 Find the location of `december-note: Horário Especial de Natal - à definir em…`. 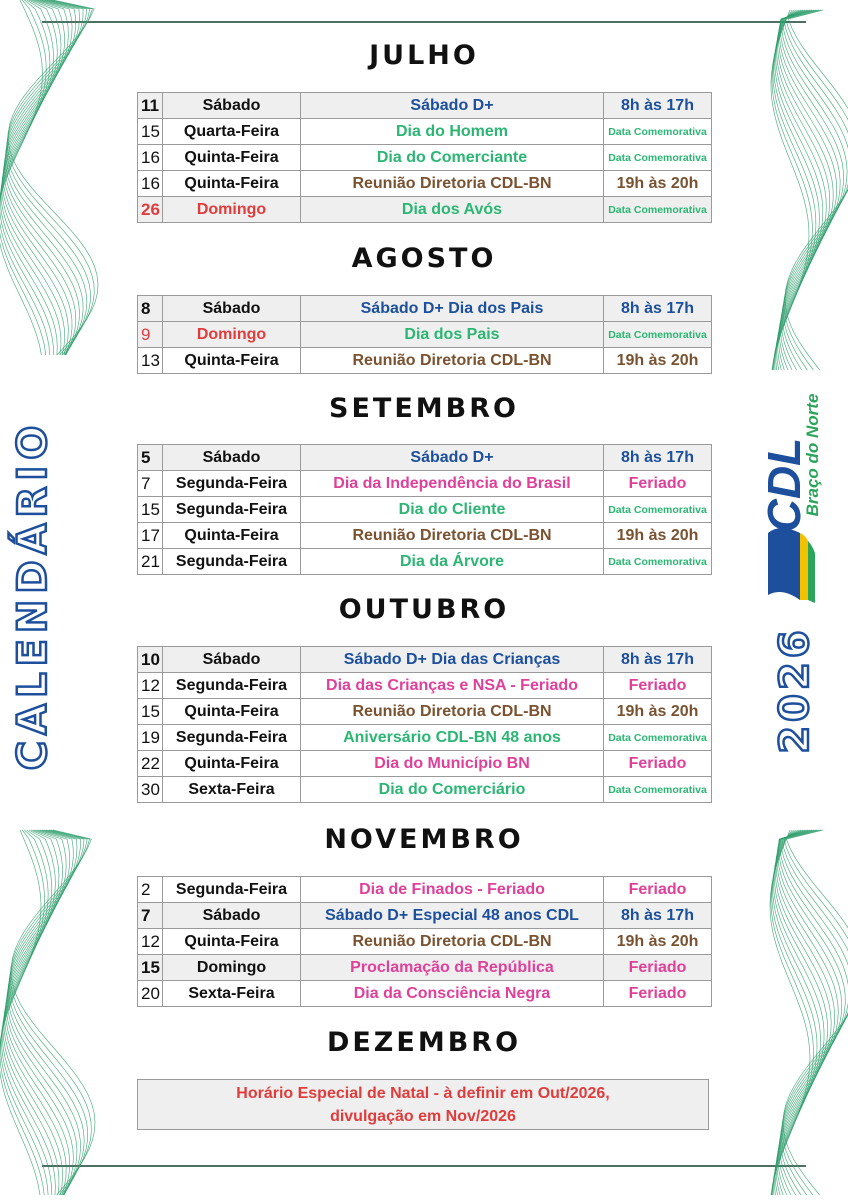

december-note: Horário Especial de Natal - à definir em… is located at coordinates (423, 1104).